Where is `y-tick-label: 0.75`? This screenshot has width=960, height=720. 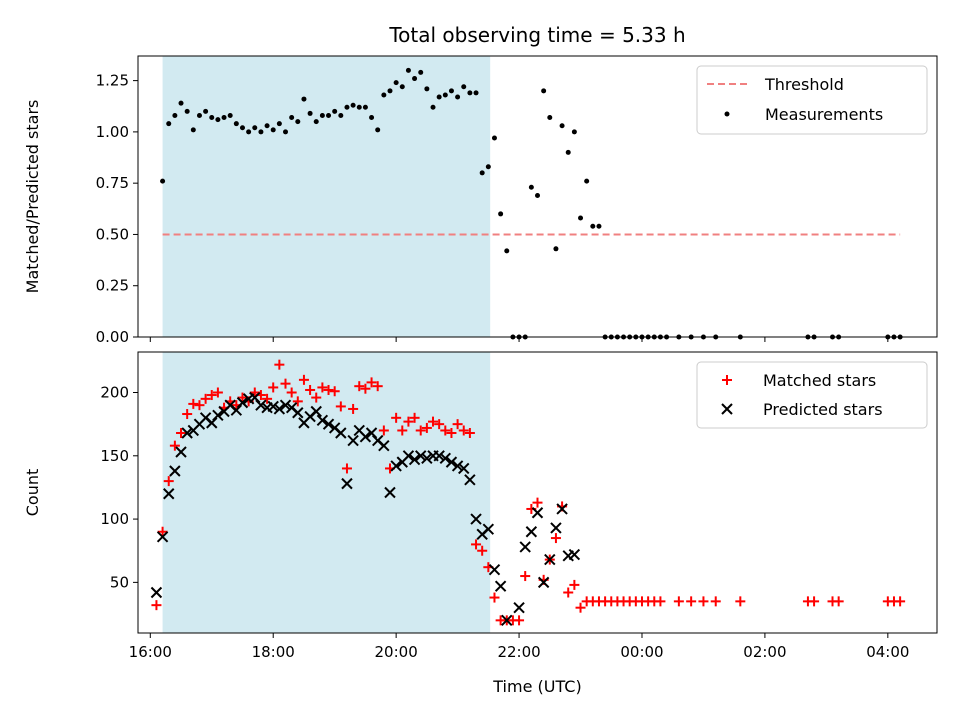
y-tick-label: 0.75 is located at coordinates (112, 183).